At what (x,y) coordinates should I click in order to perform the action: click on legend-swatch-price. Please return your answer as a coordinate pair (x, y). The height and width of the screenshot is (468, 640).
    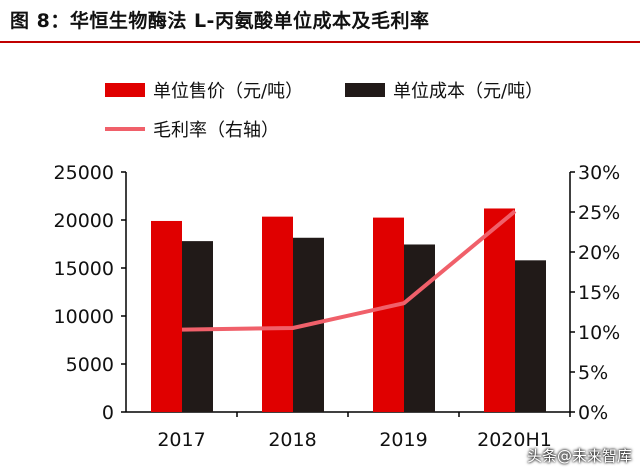
    Looking at the image, I should click on (125, 90).